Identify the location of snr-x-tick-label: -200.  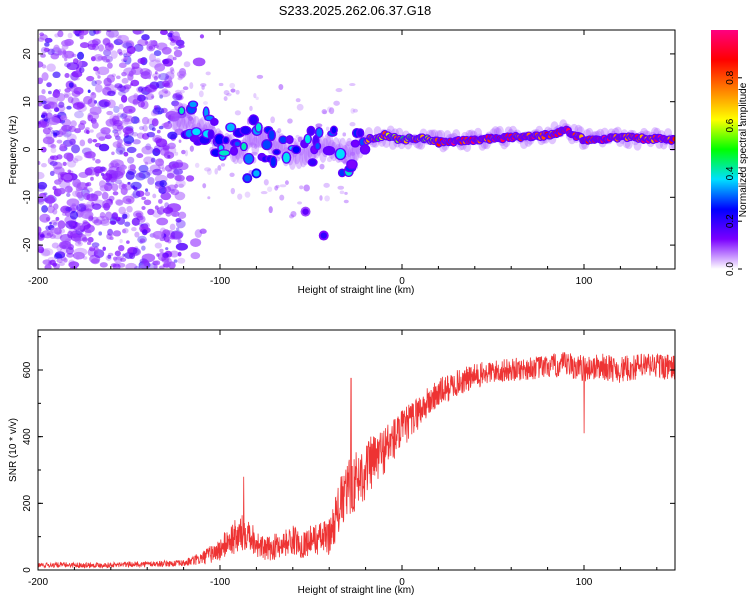
(38, 582).